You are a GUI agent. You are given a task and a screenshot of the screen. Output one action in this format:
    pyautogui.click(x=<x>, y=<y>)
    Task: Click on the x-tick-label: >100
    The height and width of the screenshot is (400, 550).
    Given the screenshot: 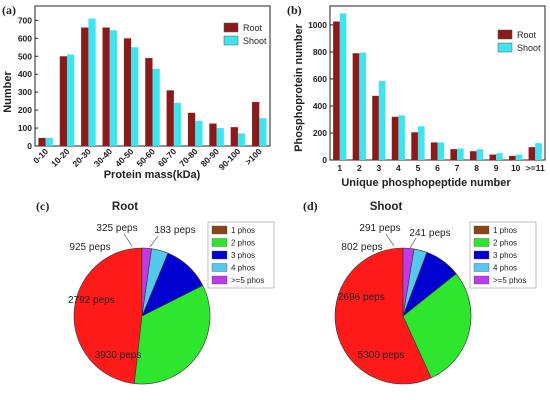 What is the action you would take?
    pyautogui.click(x=253, y=156)
    